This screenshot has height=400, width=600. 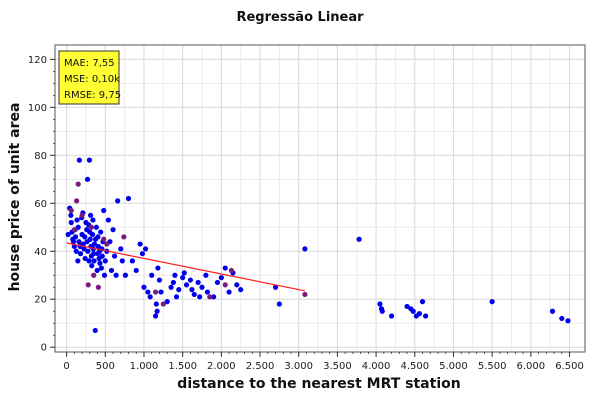 What do you see at coordinates (453, 366) in the screenshot?
I see `x-tick-label: 5.000` at bounding box center [453, 366].